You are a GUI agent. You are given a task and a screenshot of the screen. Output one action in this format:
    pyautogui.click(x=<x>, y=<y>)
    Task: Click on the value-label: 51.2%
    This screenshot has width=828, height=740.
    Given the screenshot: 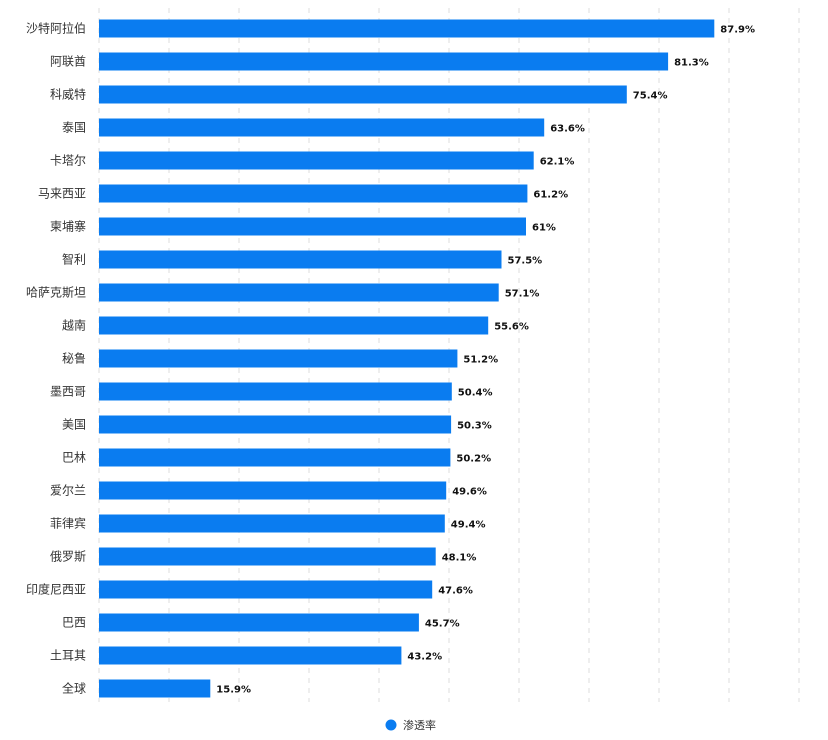 What is the action you would take?
    pyautogui.click(x=480, y=360)
    